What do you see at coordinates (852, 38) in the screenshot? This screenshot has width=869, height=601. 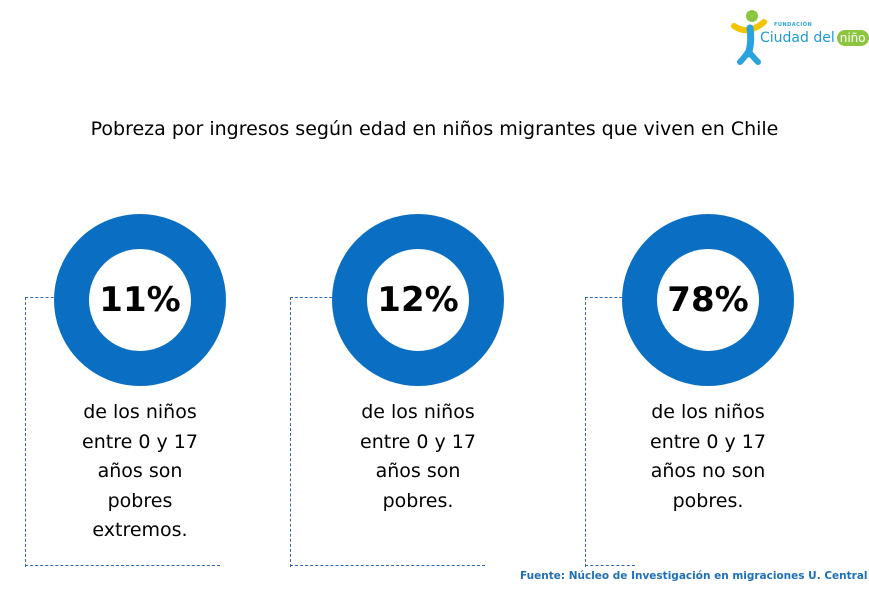 I see `logo-name-part2: niño` at bounding box center [852, 38].